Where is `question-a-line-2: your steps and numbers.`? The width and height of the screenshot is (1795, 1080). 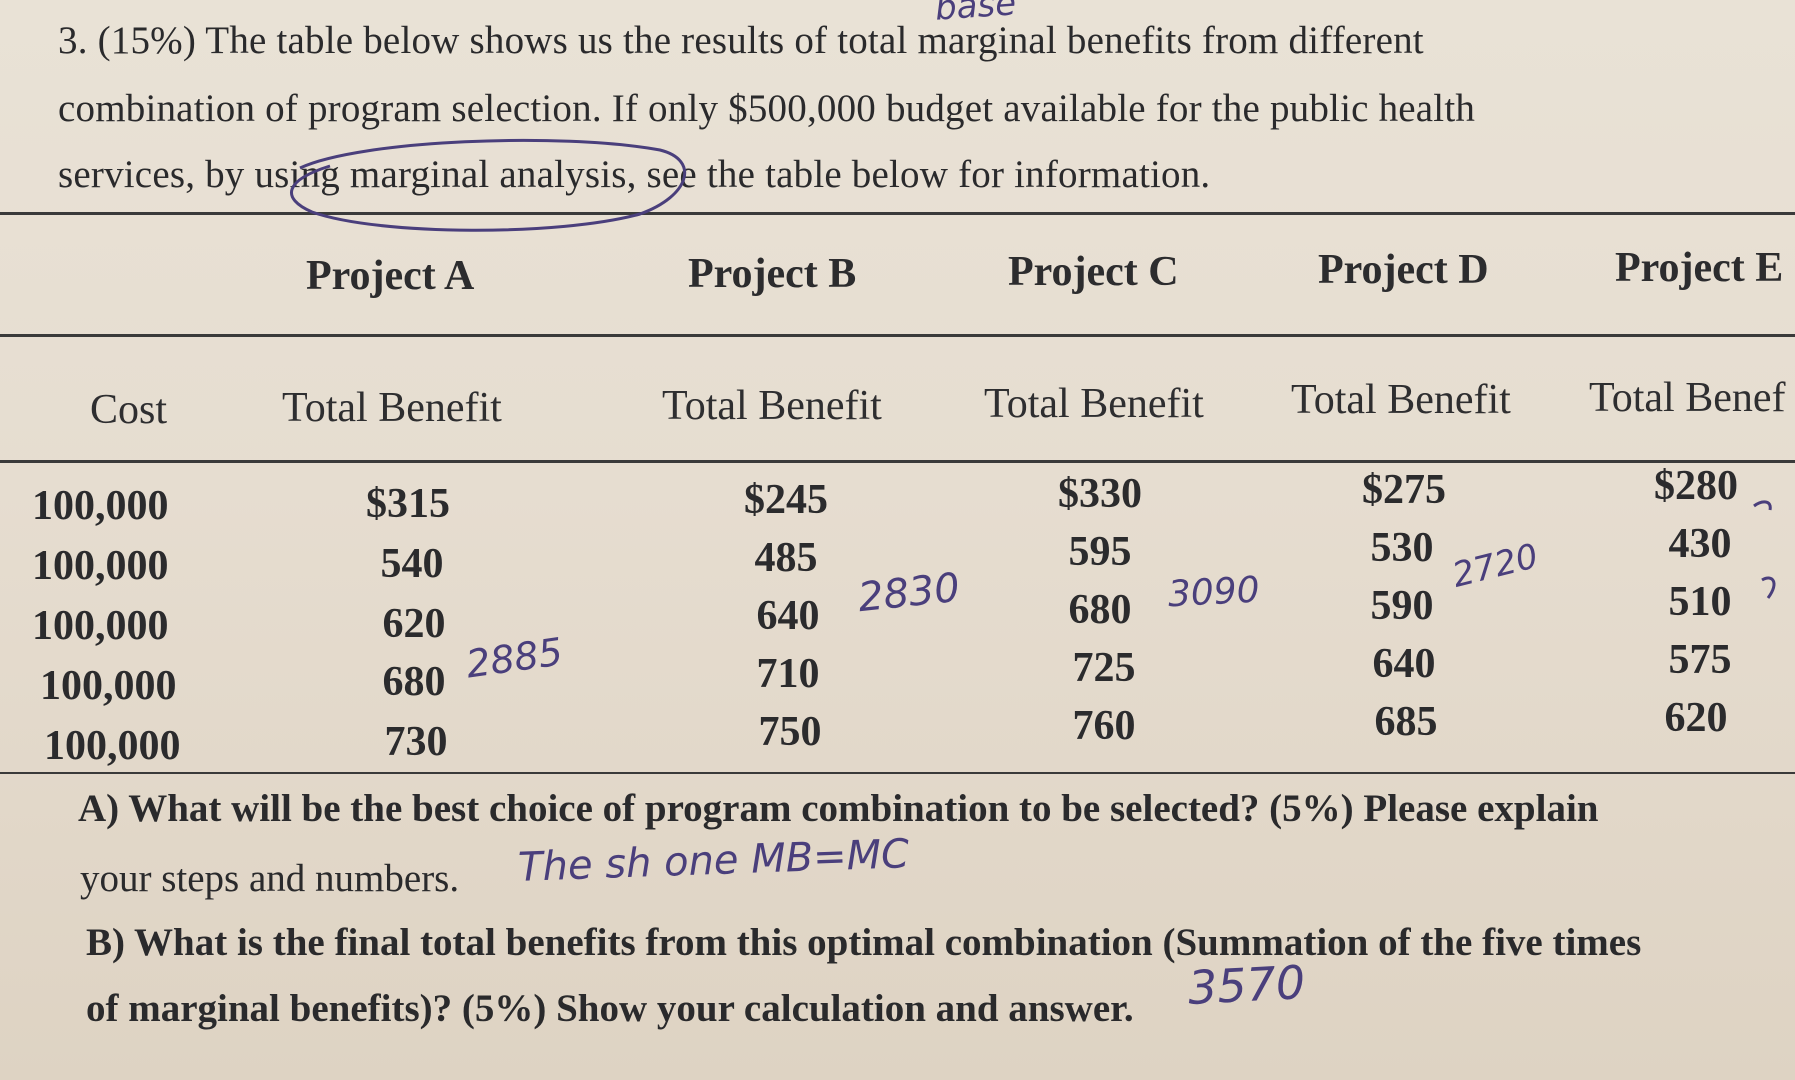 question-a-line-2: your steps and numbers. is located at coordinates (270, 878).